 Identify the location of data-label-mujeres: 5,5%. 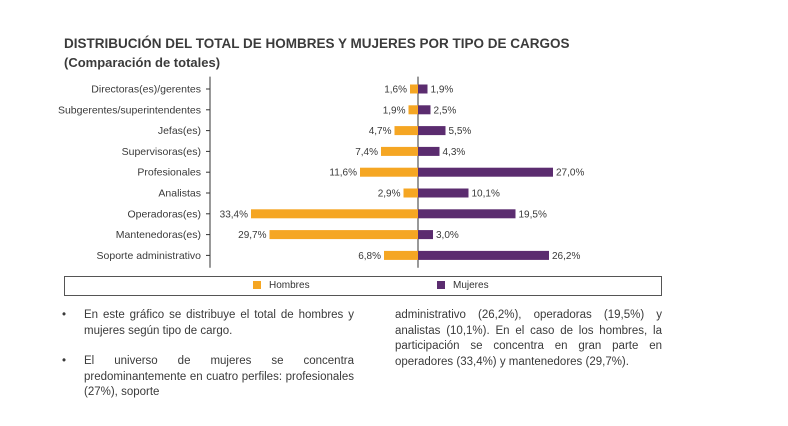
(460, 131).